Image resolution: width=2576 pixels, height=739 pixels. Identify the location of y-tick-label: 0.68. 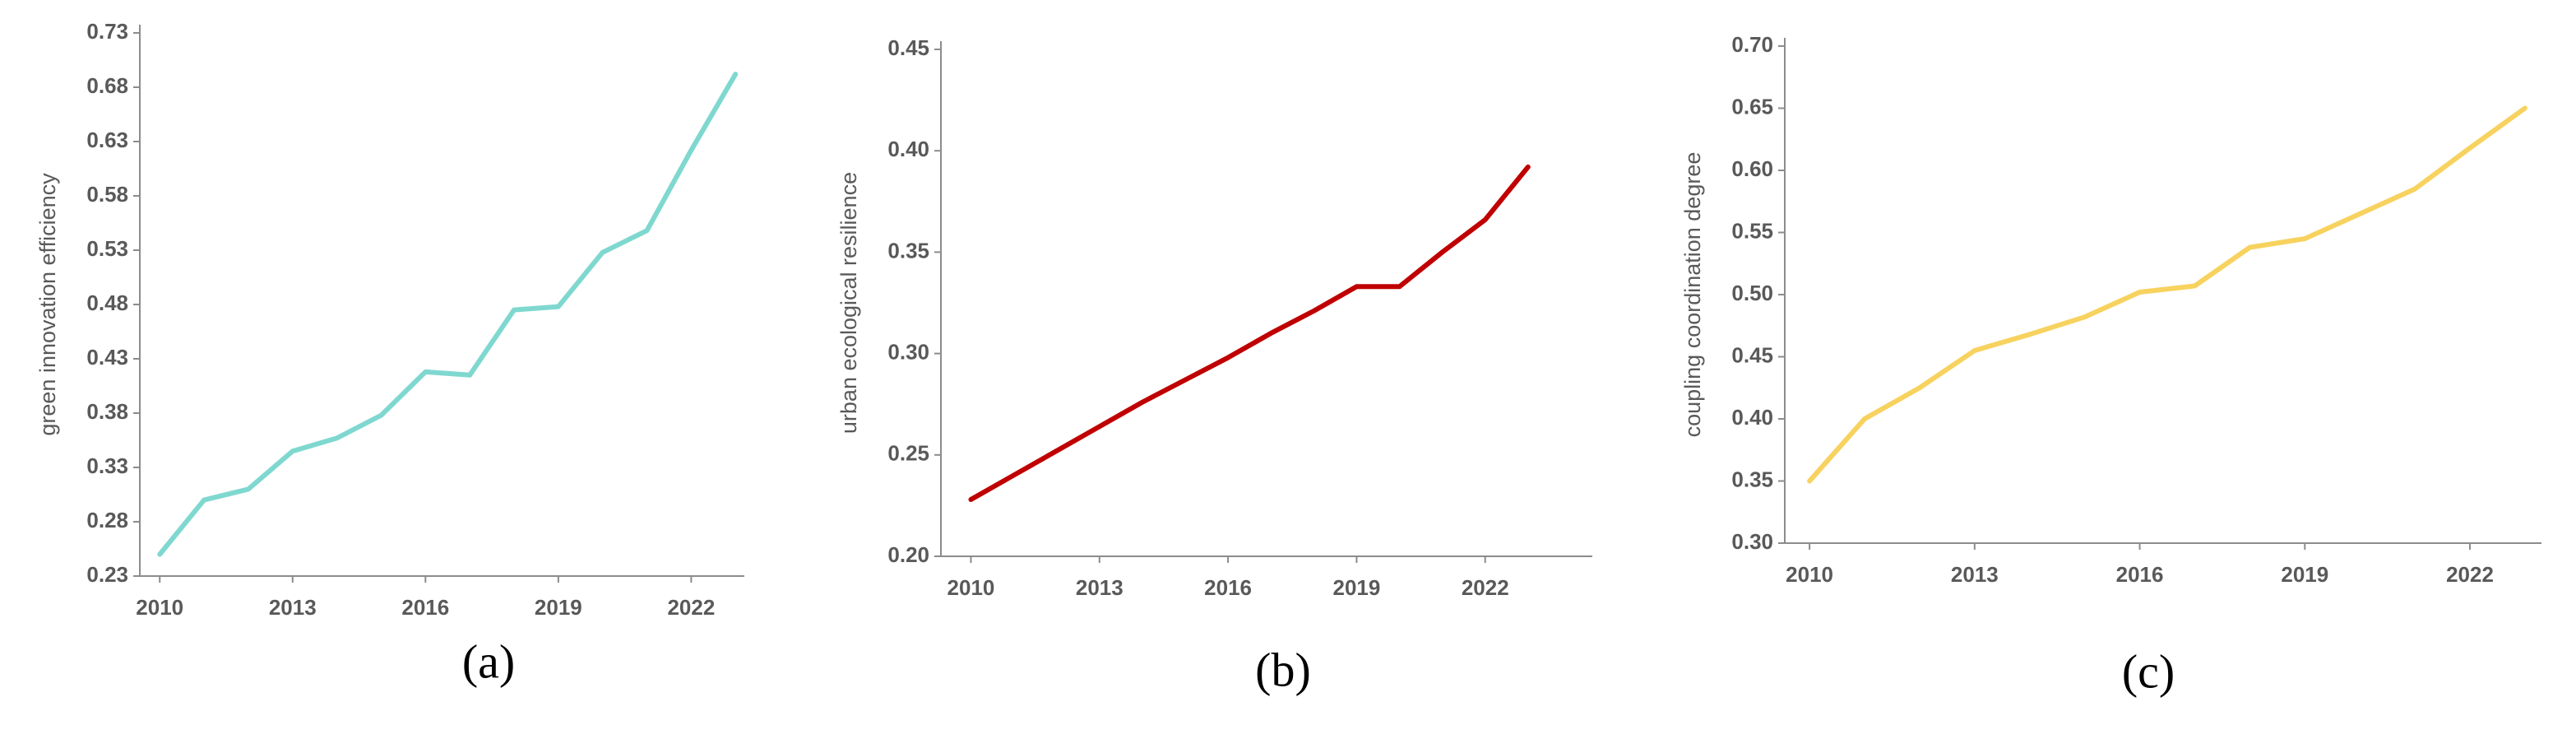
(107, 86).